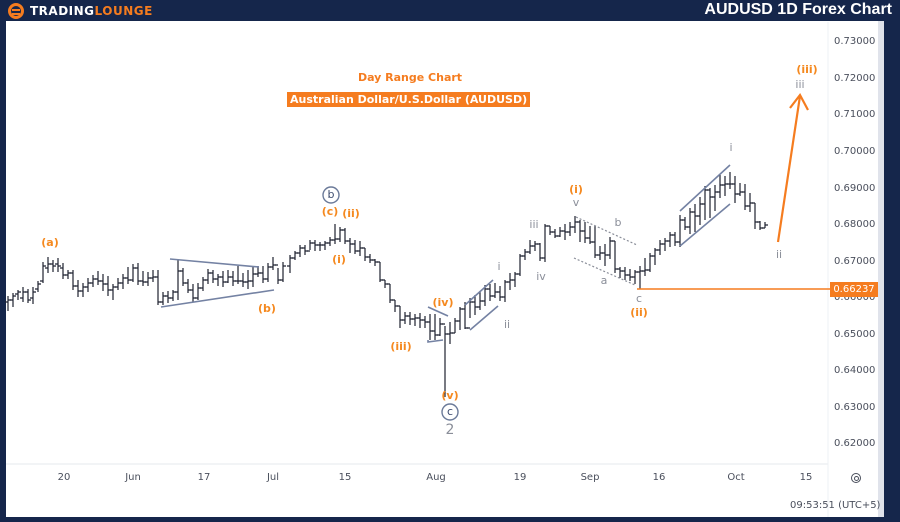 The height and width of the screenshot is (522, 900). I want to click on y-tick: 0.68000, so click(855, 224).